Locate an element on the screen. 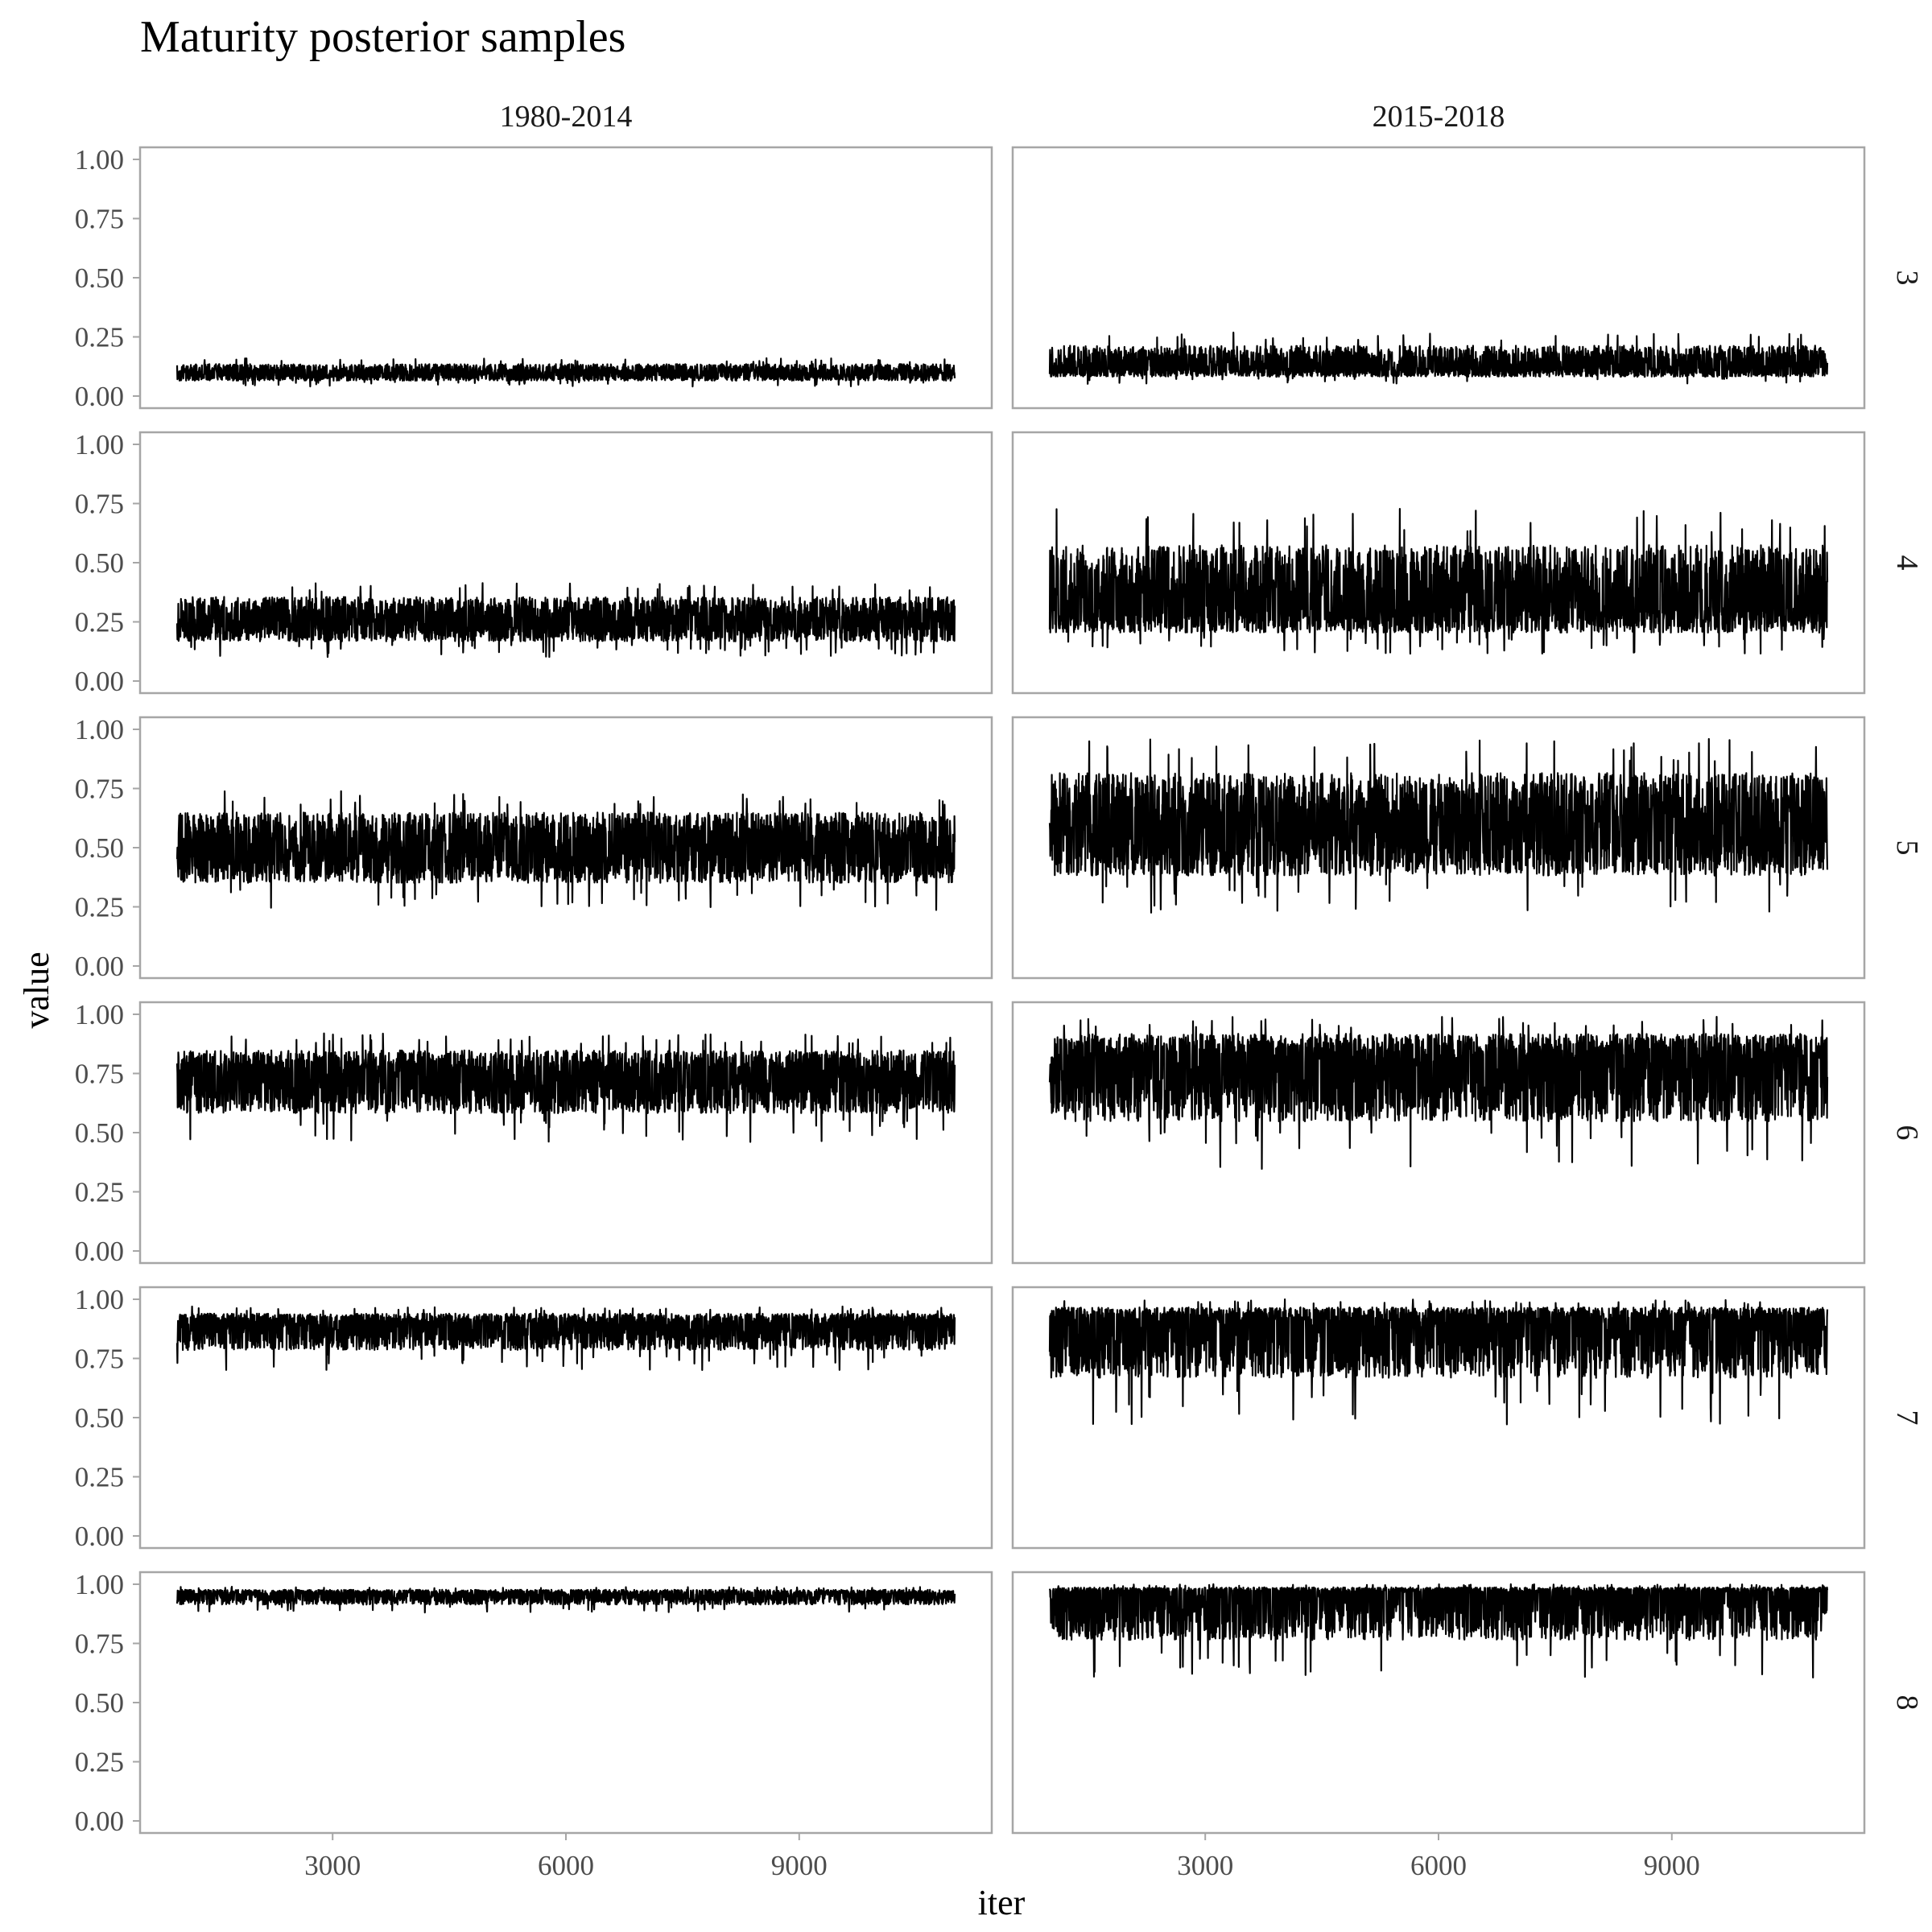  row-facet-label: 5 is located at coordinates (1907, 848).